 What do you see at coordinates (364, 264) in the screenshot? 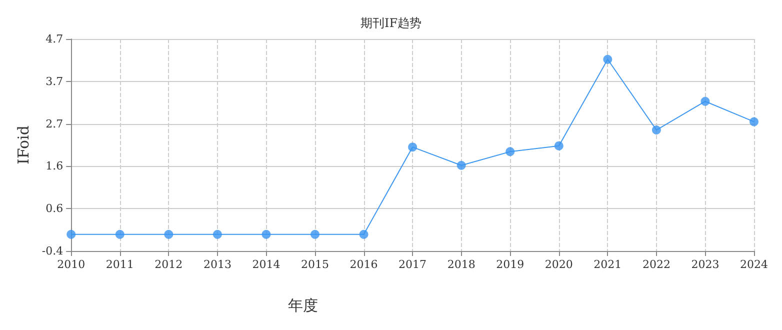
I see `x-tick-label: 2016` at bounding box center [364, 264].